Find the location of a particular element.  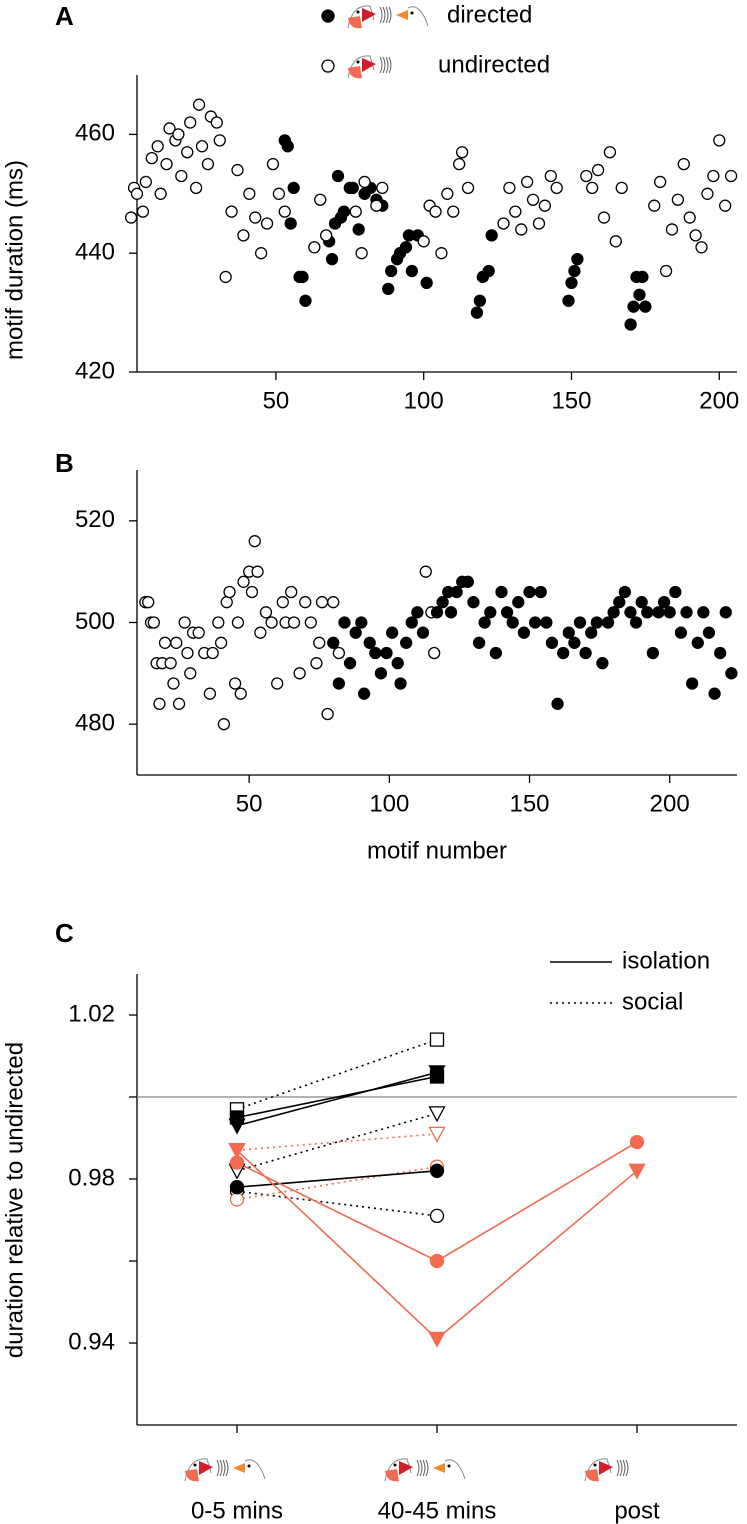

female-head is located at coordinates (255, 1469).